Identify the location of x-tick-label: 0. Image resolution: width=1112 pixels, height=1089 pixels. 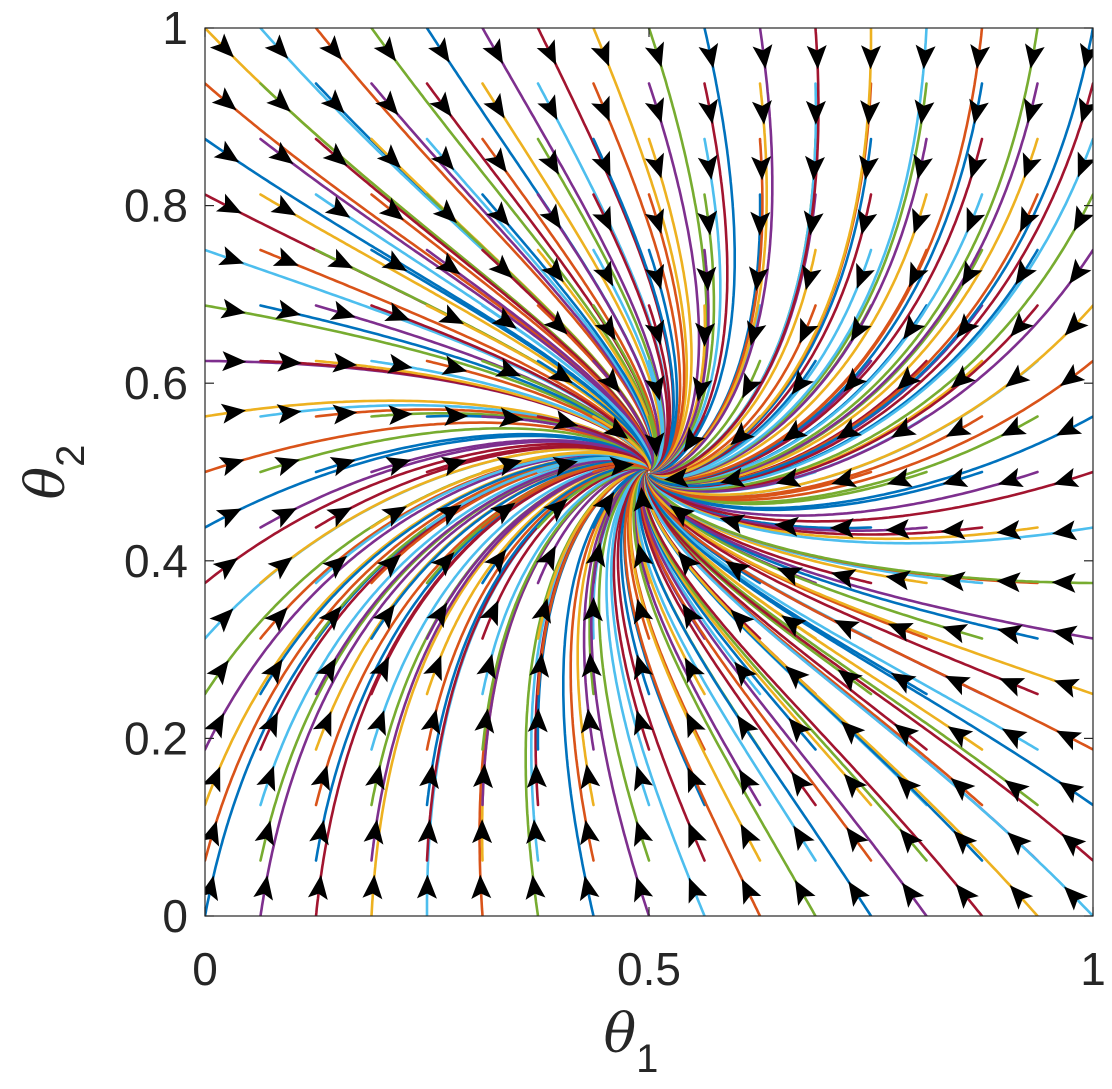
(205, 969).